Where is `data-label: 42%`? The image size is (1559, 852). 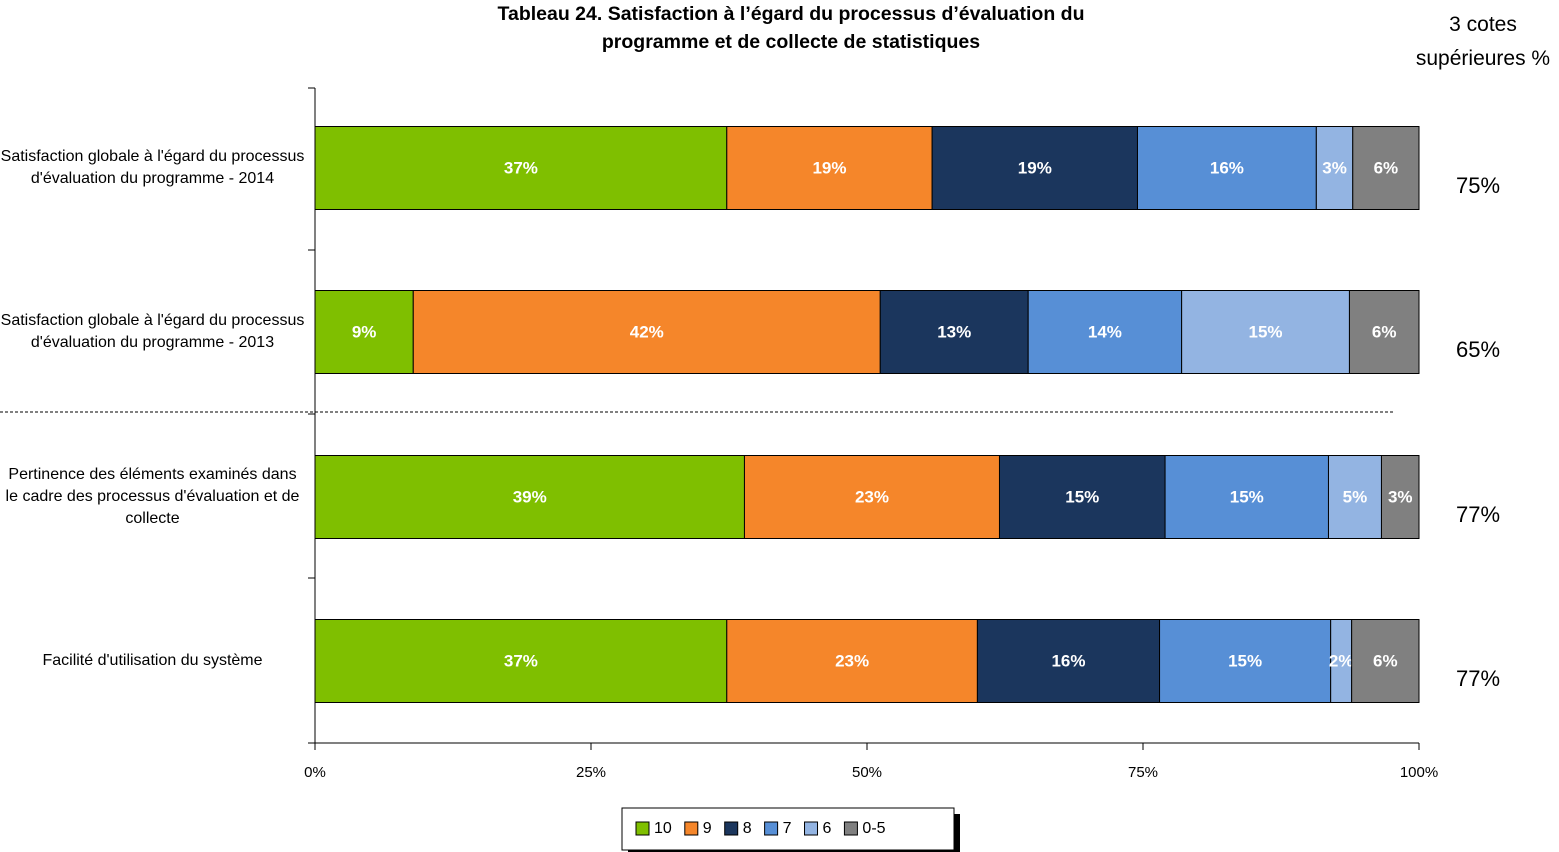 data-label: 42% is located at coordinates (647, 331).